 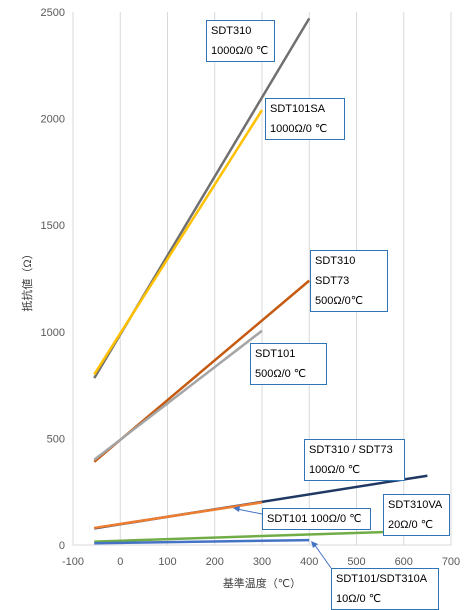 What do you see at coordinates (339, 301) in the screenshot?
I see `callout-line: 500Ω/0℃` at bounding box center [339, 301].